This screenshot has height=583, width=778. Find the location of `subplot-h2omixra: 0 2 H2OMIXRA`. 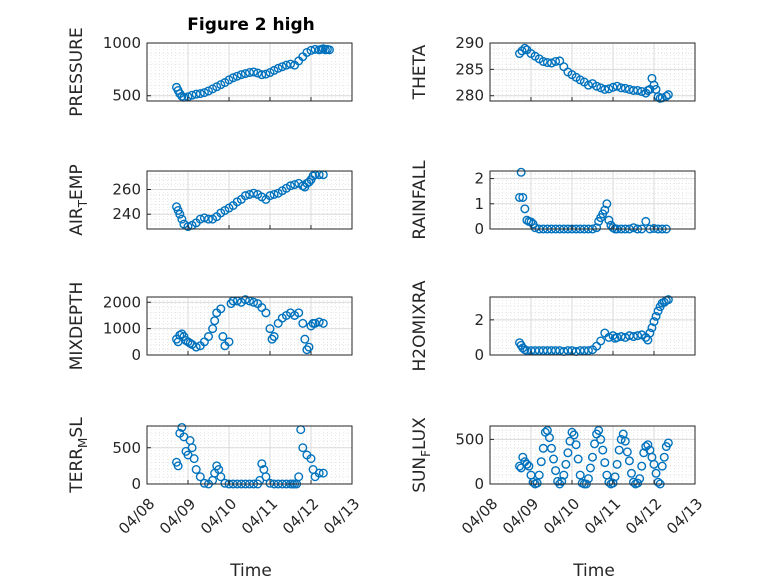

subplot-h2omixra: 0 2 H2OMIXRA is located at coordinates (553, 326).